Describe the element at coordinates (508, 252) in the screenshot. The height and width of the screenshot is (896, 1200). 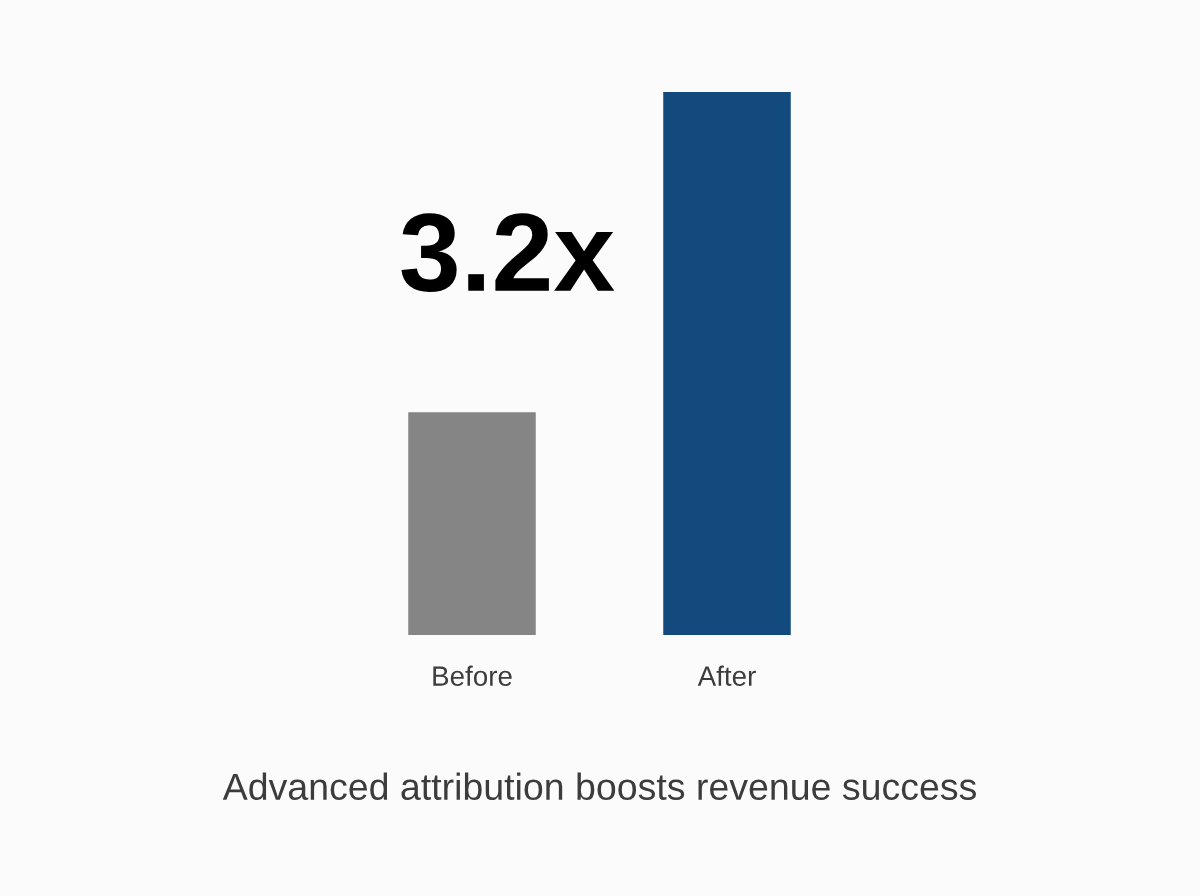
I see `annotation: 3.2x` at that location.